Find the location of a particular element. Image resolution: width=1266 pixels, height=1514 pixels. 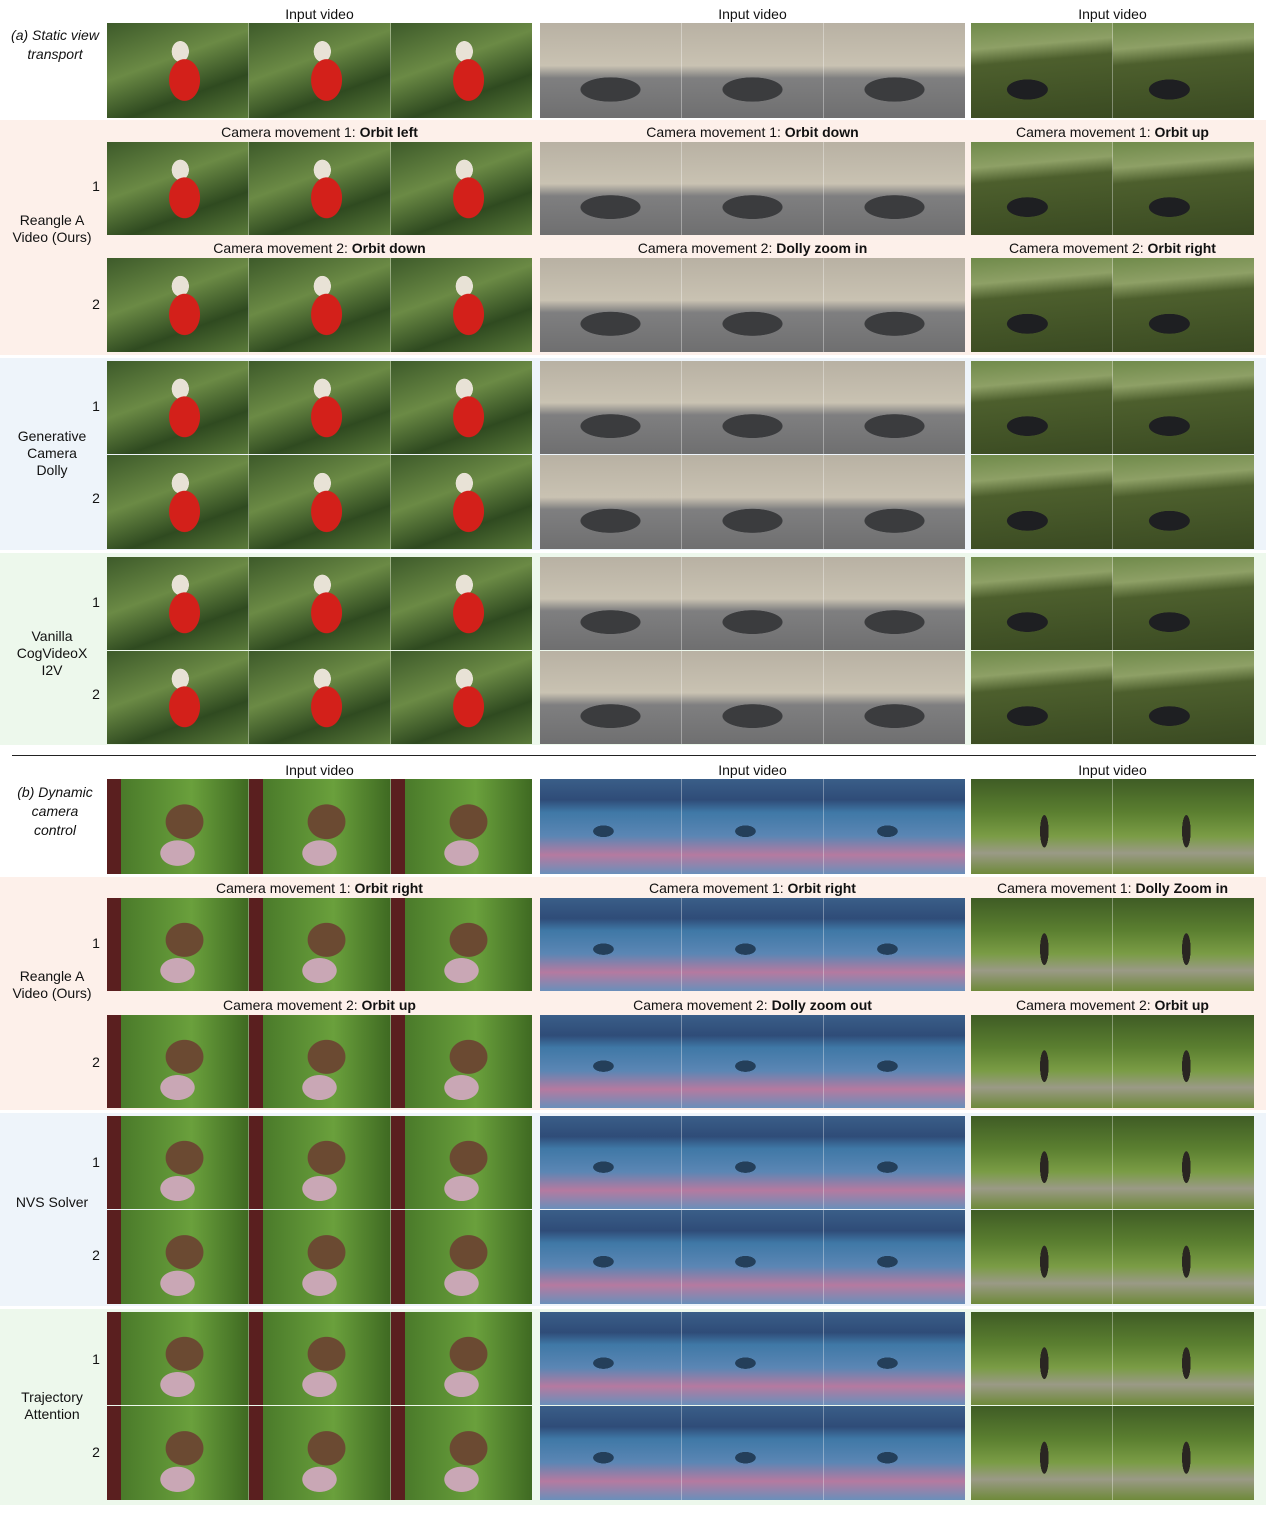

method-label-gcd: Generative Camera Dolly is located at coordinates (52, 453).